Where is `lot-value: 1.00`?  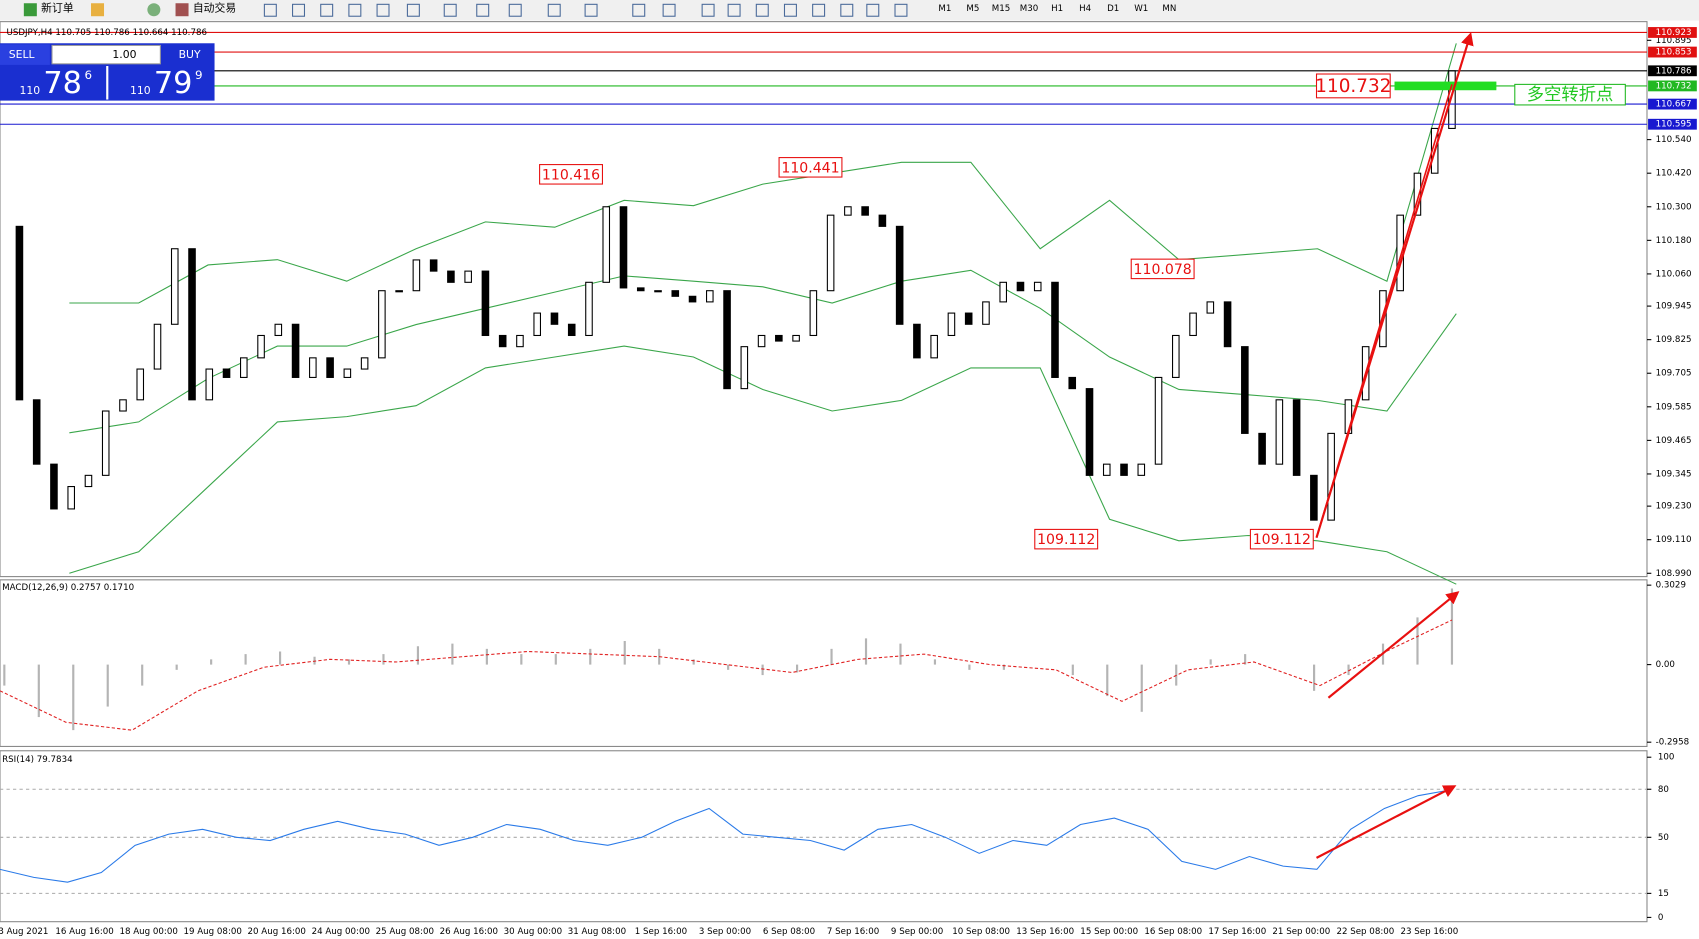
lot-value: 1.00 is located at coordinates (124, 54).